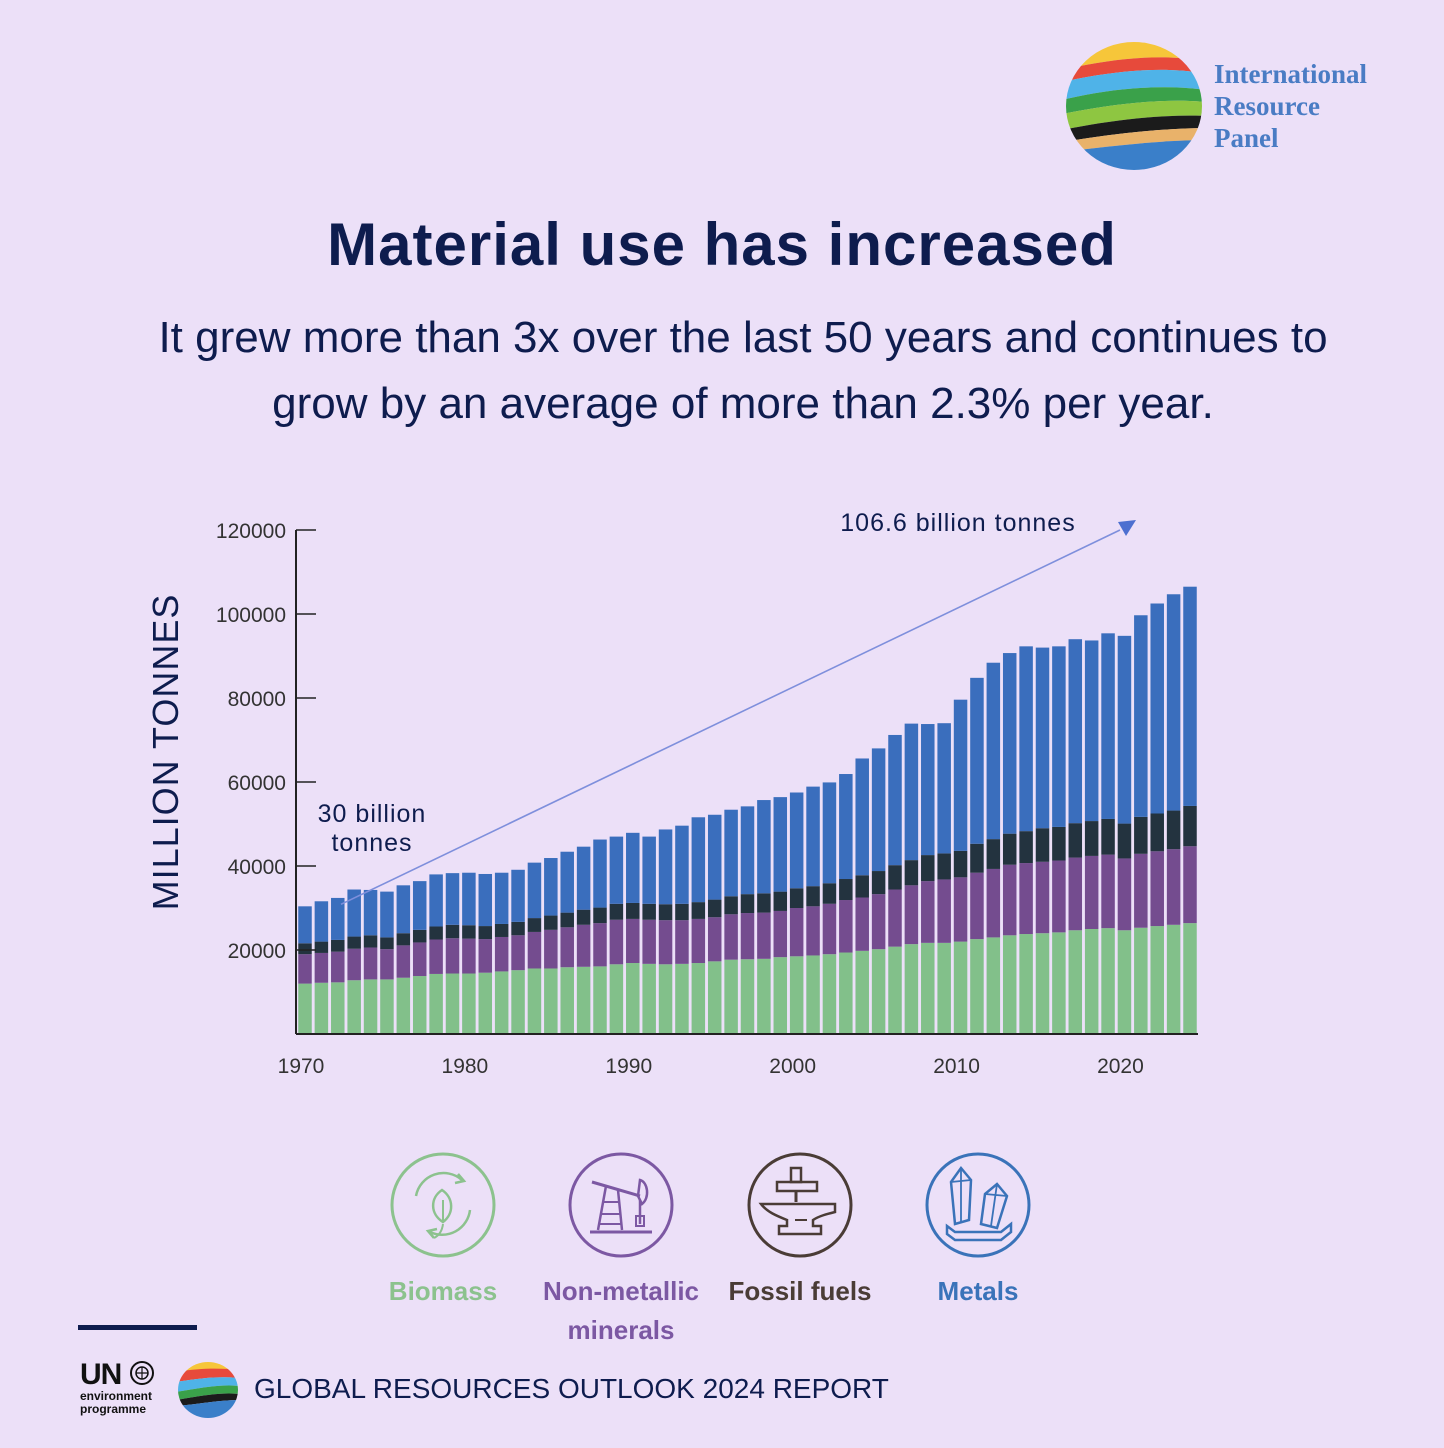  Describe the element at coordinates (321, 967) in the screenshot. I see `bar-1971-non-metallic-minerals` at that location.